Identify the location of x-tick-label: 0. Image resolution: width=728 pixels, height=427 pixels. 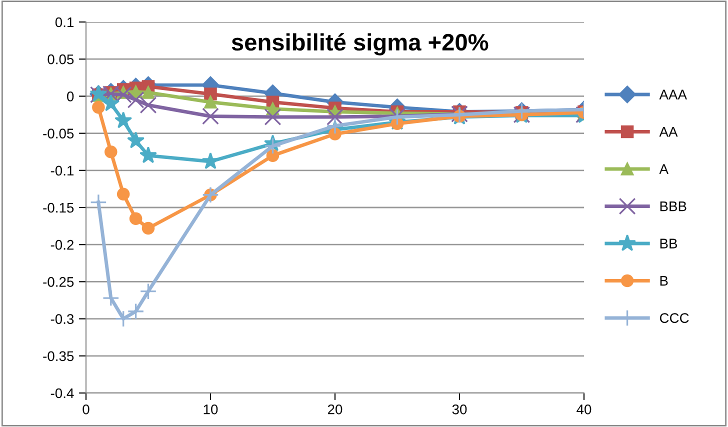
(86, 409).